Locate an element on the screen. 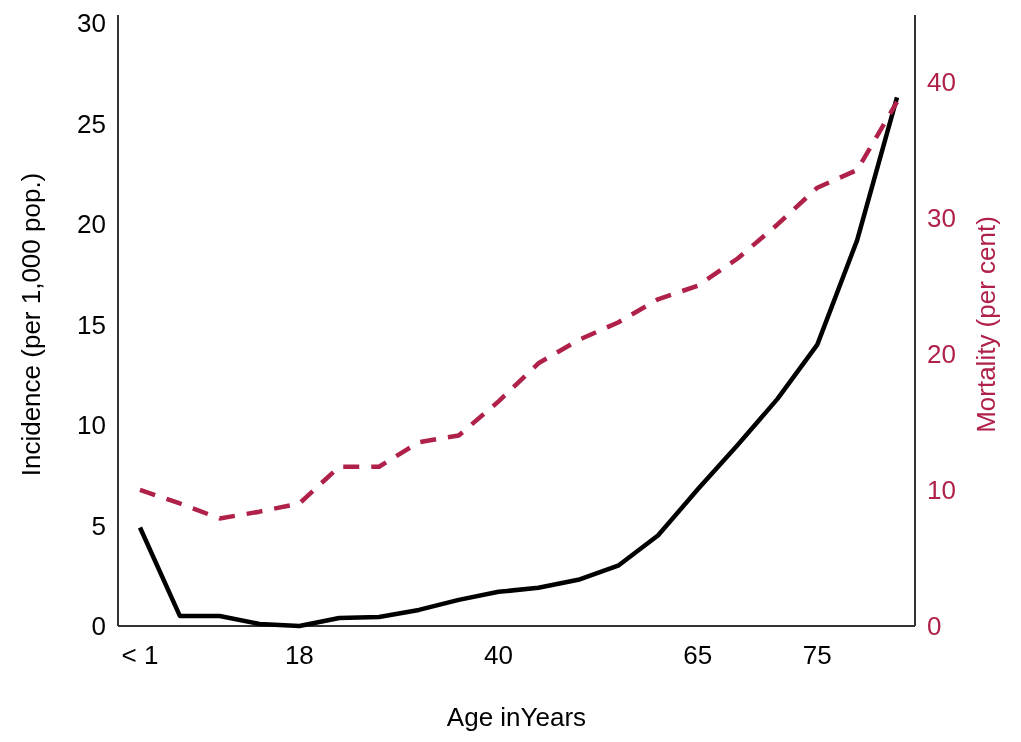 This screenshot has width=1021, height=742. x-tick-label: < 1 is located at coordinates (140, 655).